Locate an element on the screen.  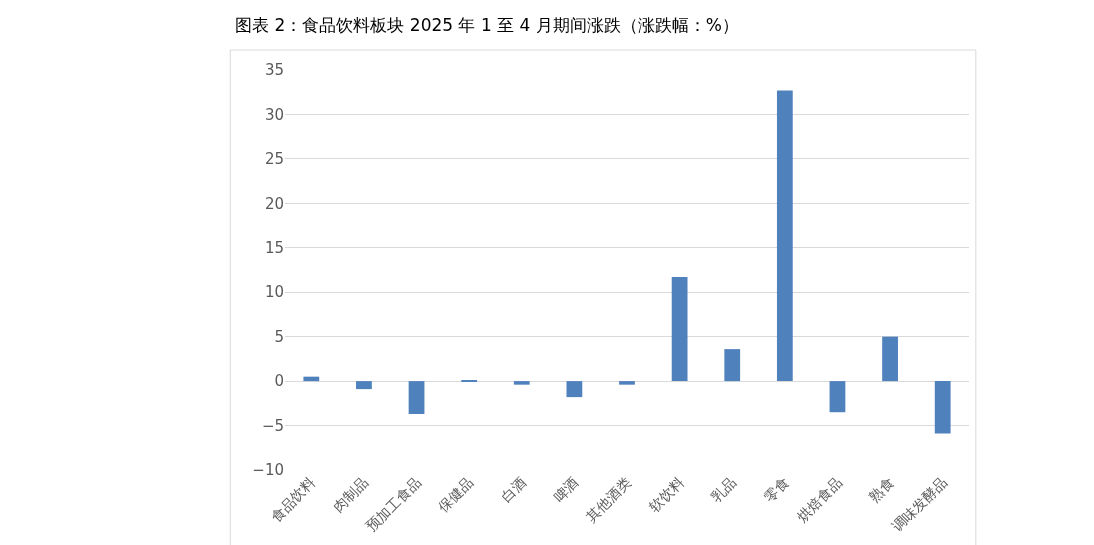
y-tick-label: 10 is located at coordinates (274, 292).